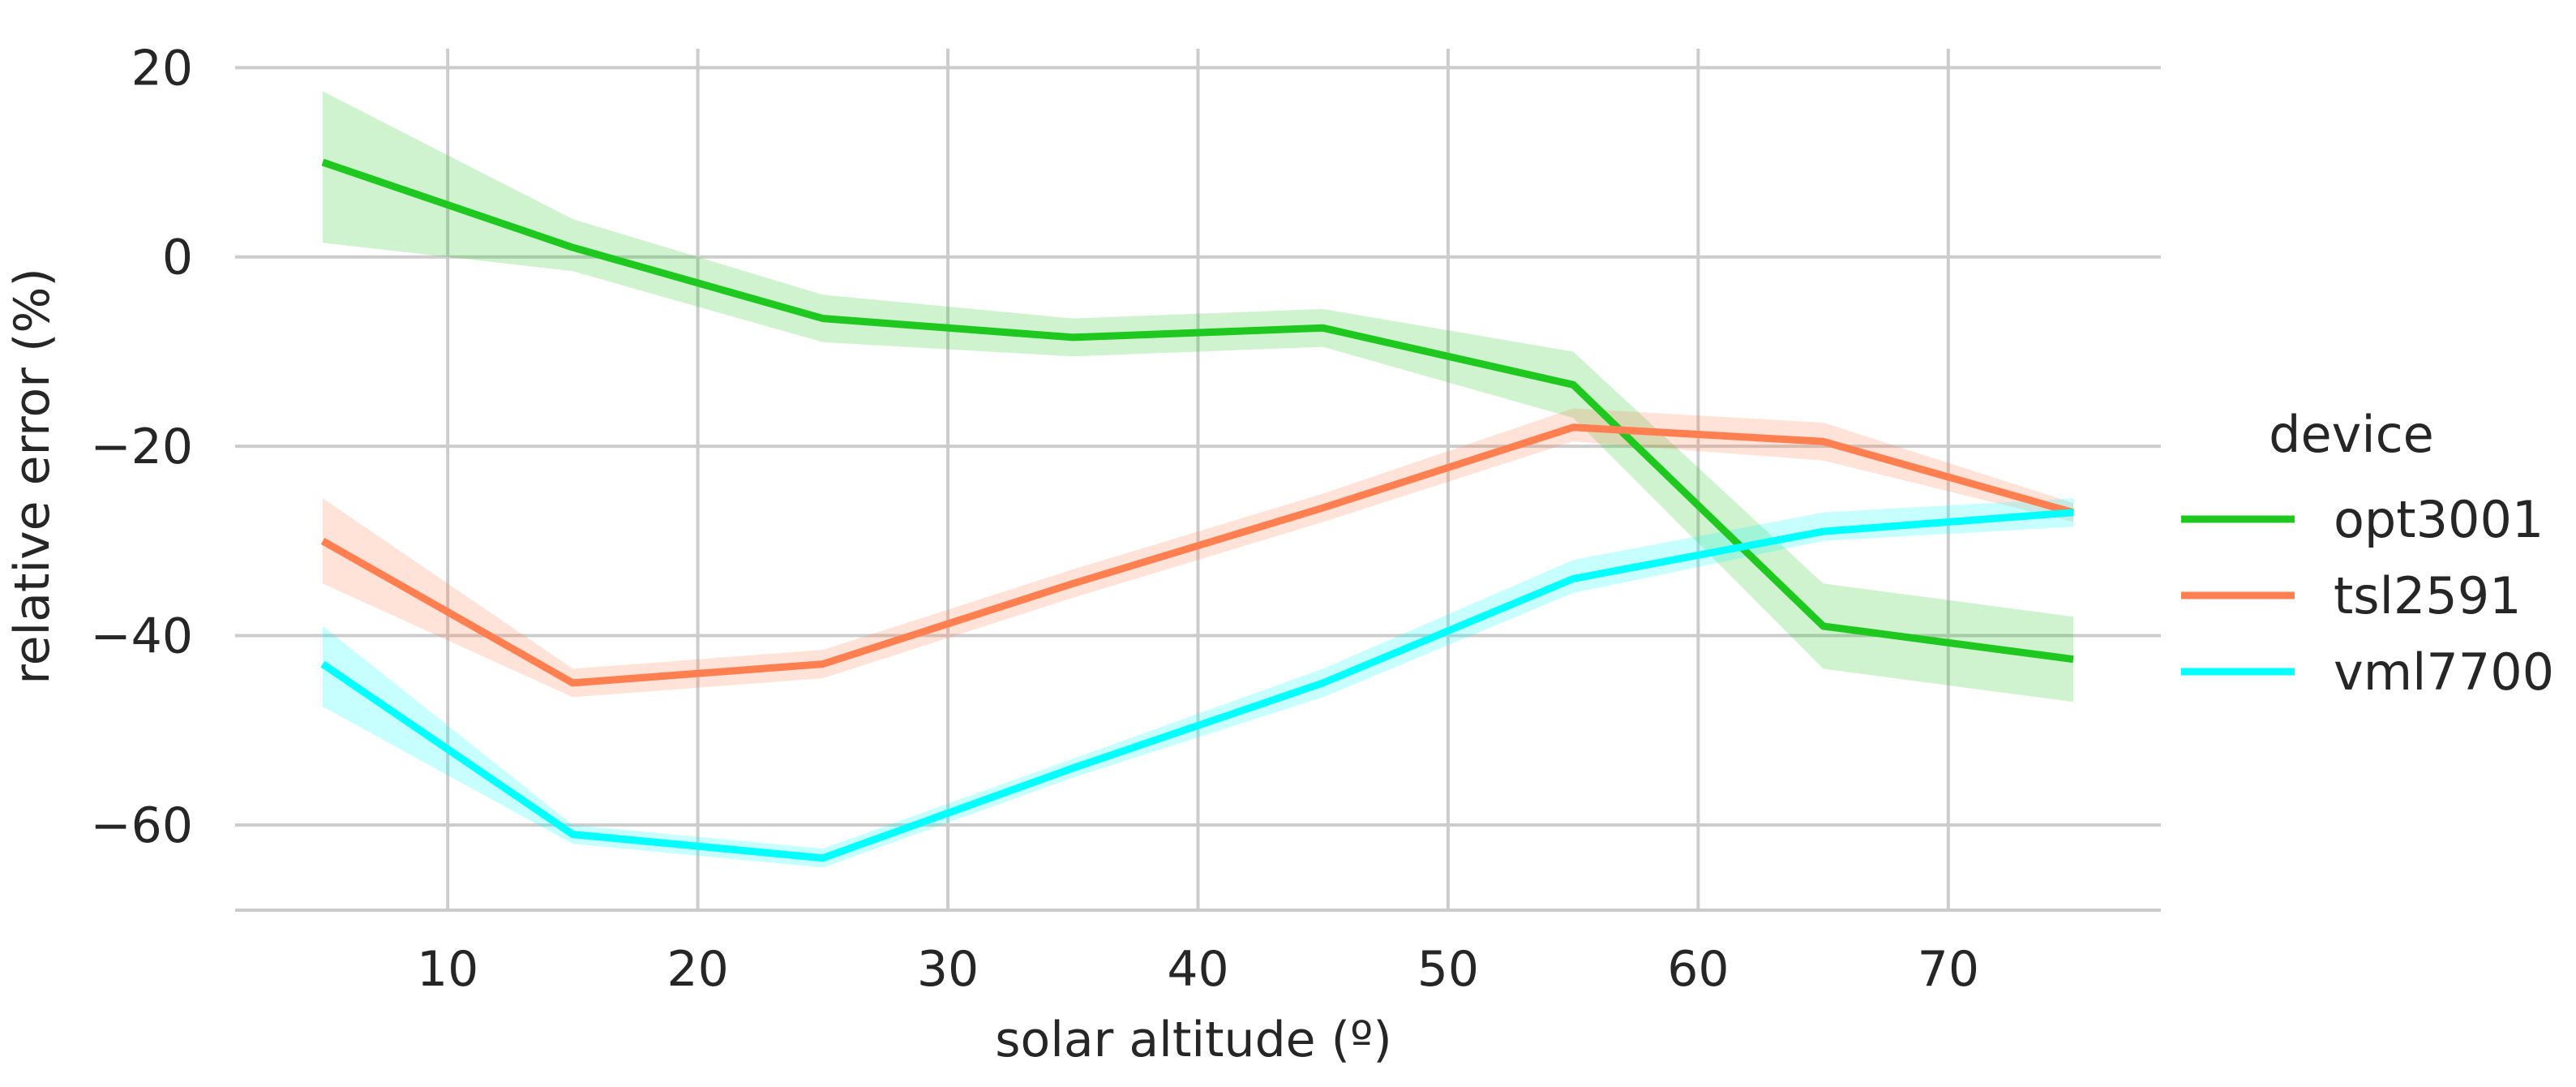 This screenshot has width=2576, height=1087. Describe the element at coordinates (2439, 519) in the screenshot. I see `legend-label-opt3001: opt3001` at that location.